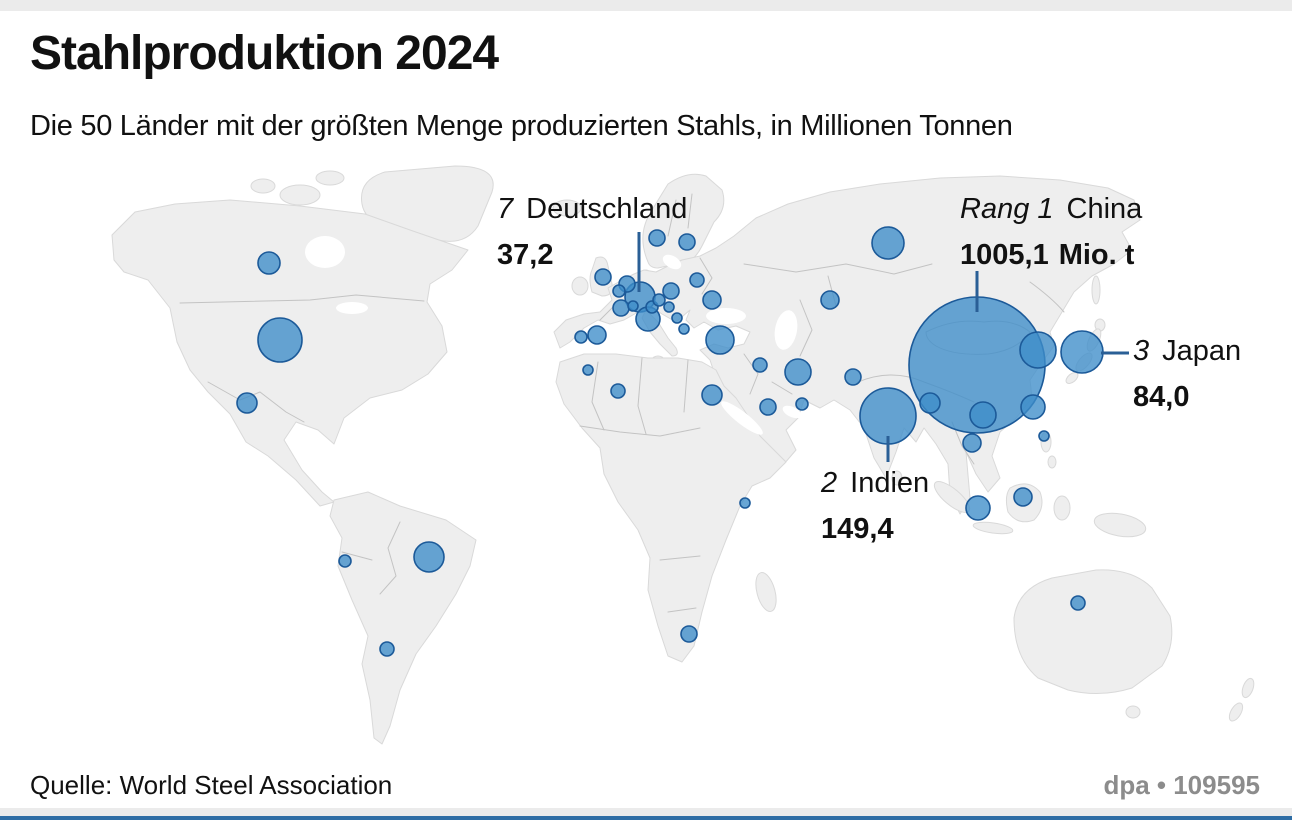 Image resolution: width=1292 pixels, height=820 pixels. What do you see at coordinates (1120, 525) in the screenshot?
I see `landmass-new-guinea` at bounding box center [1120, 525].